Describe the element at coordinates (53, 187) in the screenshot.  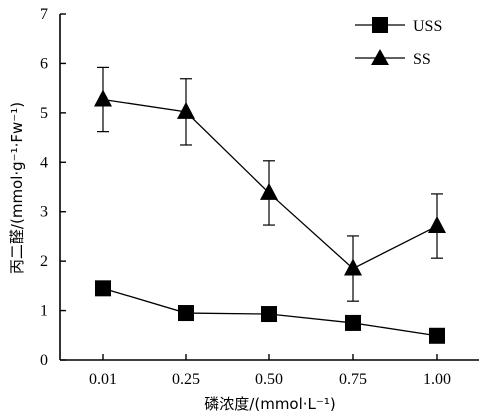
I see `y-ticks: 0 1 2 3 4 5 6 7` at that location.